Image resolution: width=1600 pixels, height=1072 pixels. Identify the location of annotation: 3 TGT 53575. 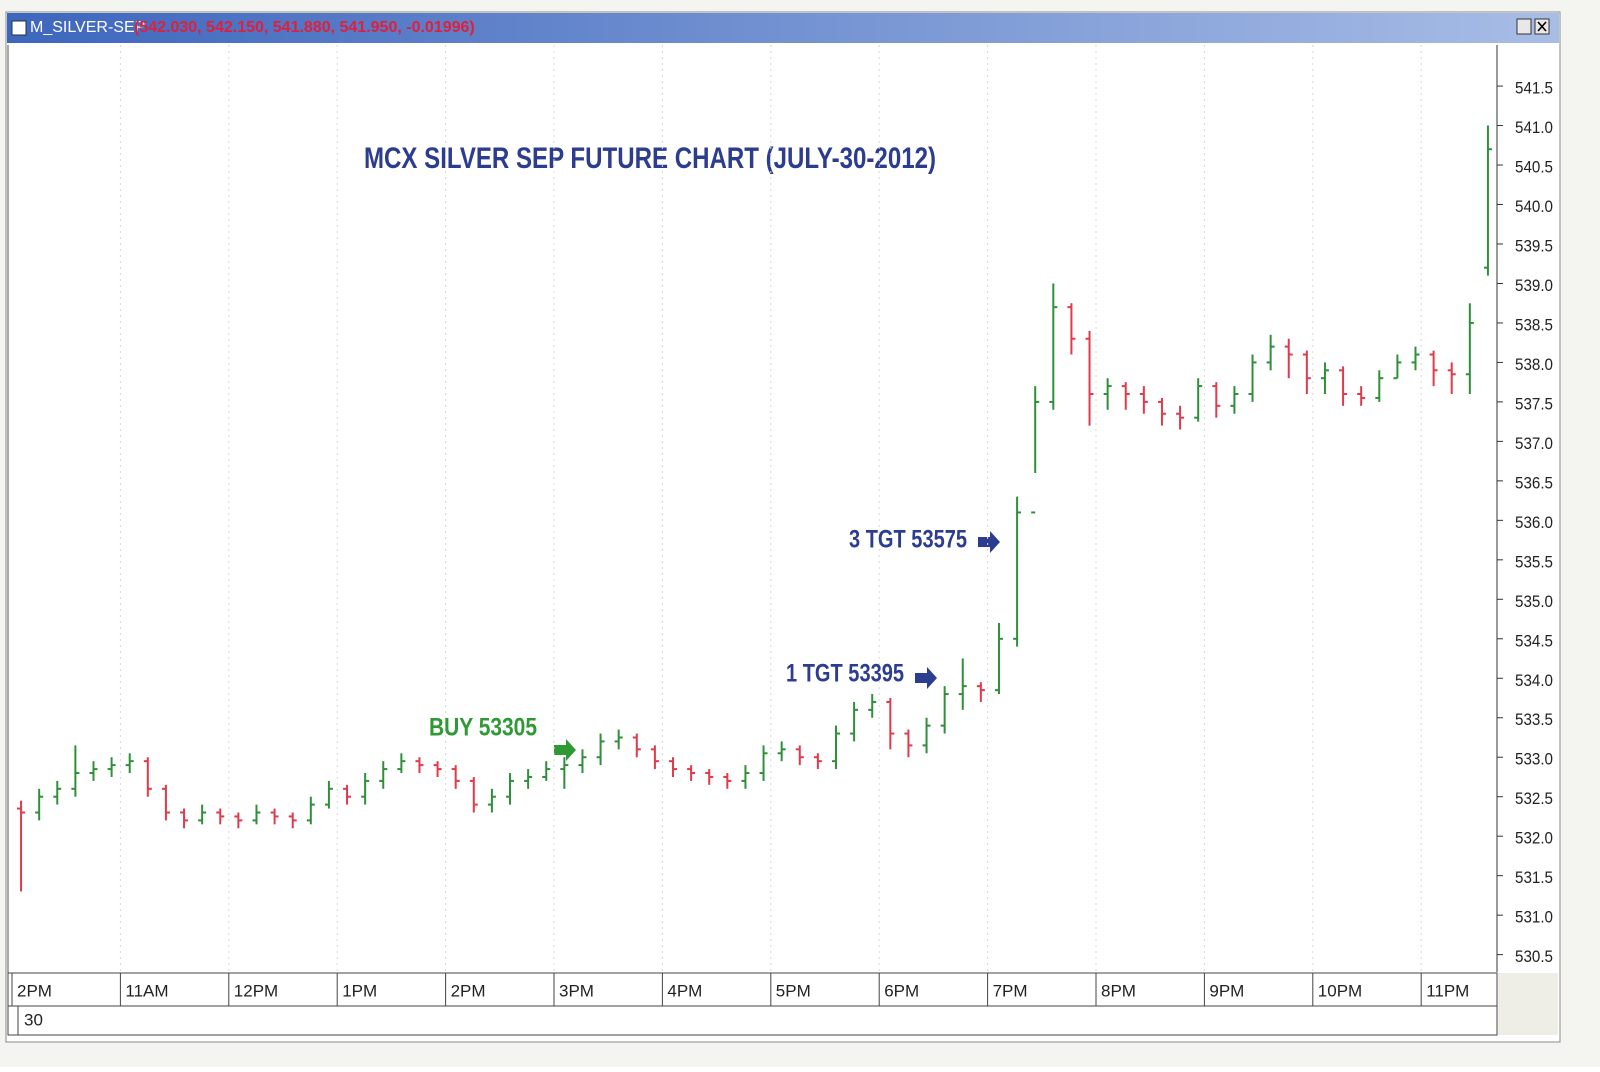
(908, 540).